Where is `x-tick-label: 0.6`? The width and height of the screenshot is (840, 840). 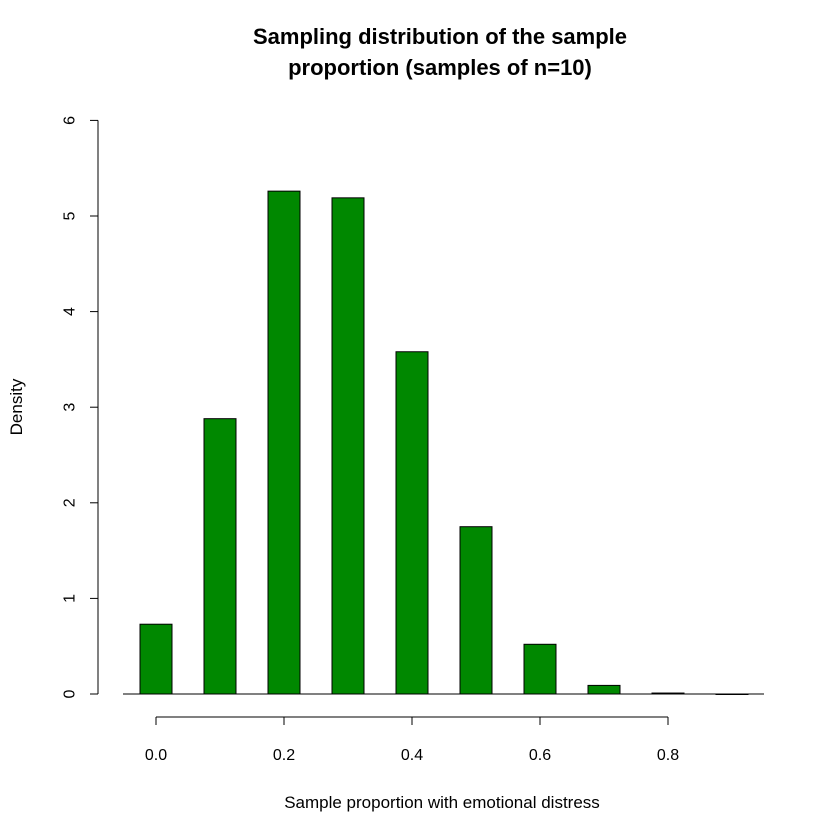 x-tick-label: 0.6 is located at coordinates (540, 755).